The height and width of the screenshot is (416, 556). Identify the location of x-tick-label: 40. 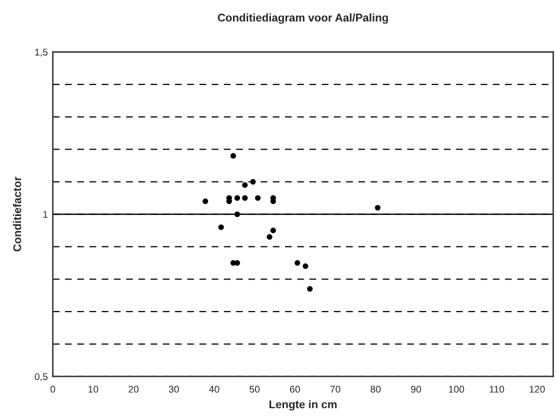
(214, 389).